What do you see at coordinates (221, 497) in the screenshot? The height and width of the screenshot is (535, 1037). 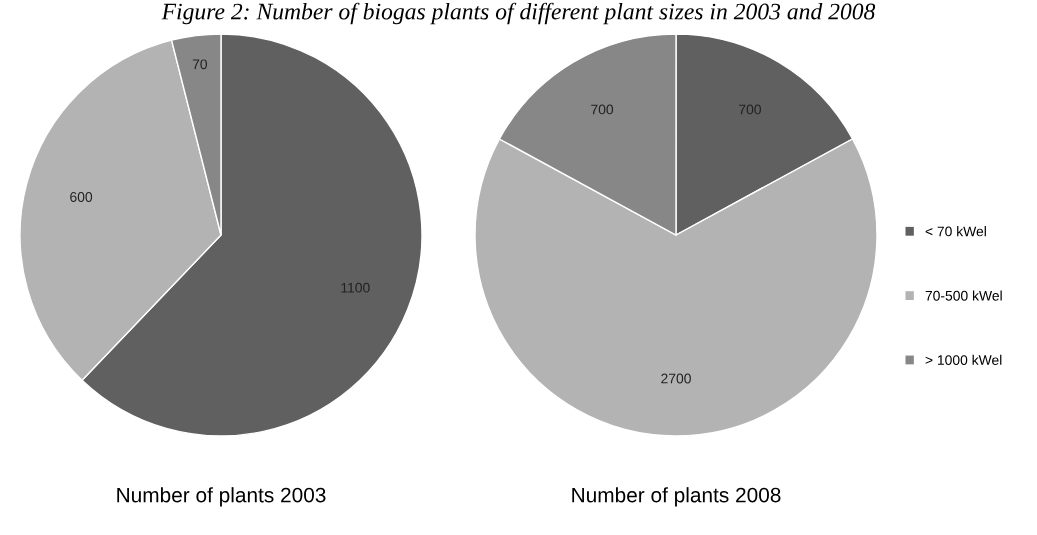 I see `text: Number of plants 2003` at bounding box center [221, 497].